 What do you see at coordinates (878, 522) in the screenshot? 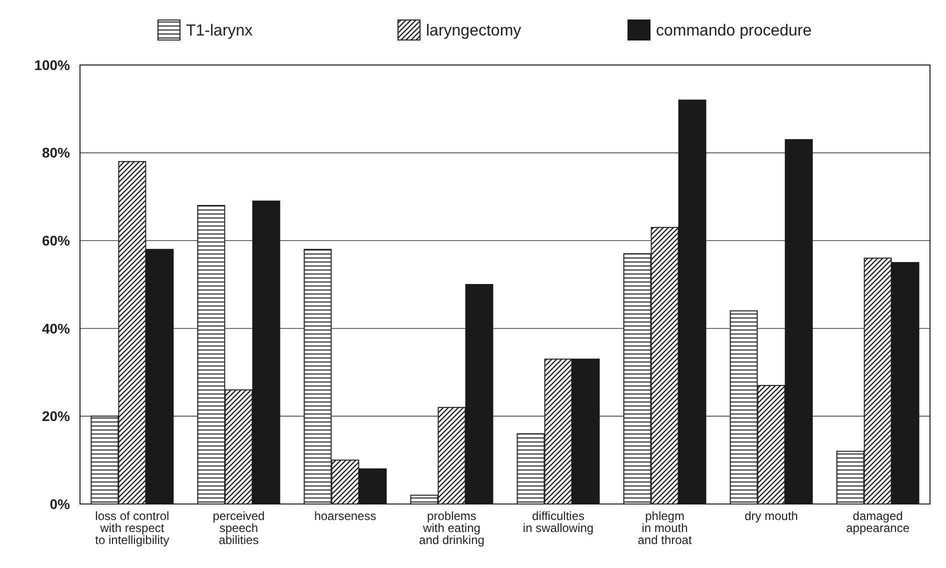
I see `x-tick-label: damaged appearance` at bounding box center [878, 522].